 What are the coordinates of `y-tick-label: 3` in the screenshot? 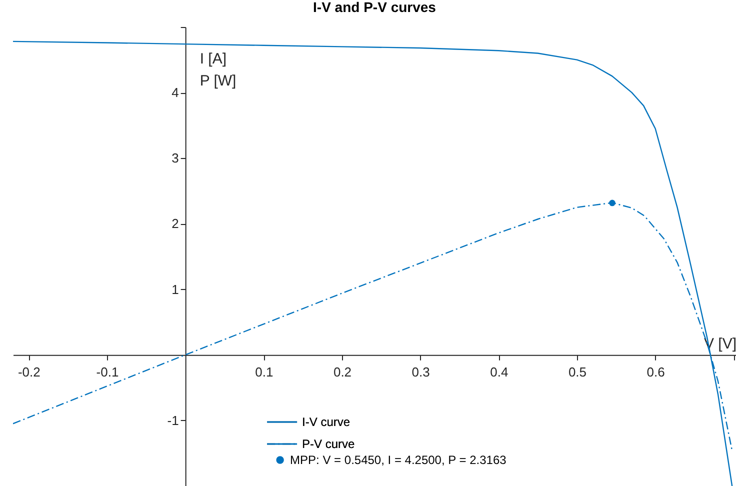 It's located at (175, 158).